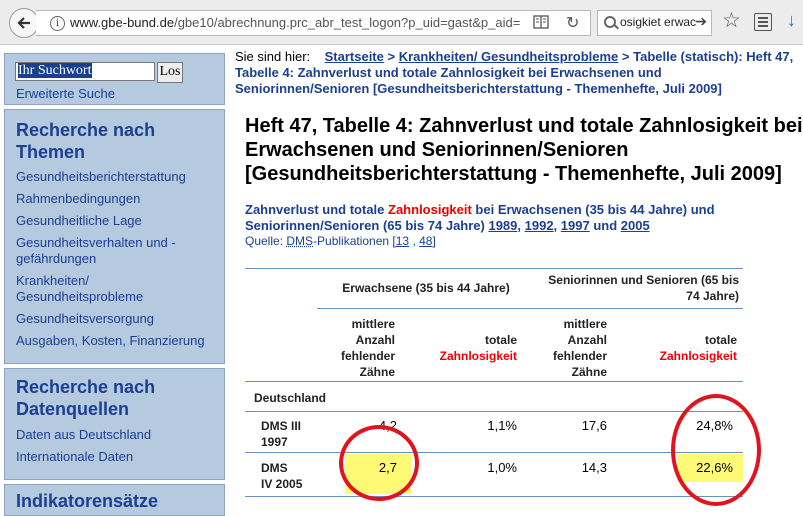 This screenshot has height=516, width=803. Describe the element at coordinates (116, 319) in the screenshot. I see `nav-gesundheitsversorgung: Gesundheitsversorgung` at that location.